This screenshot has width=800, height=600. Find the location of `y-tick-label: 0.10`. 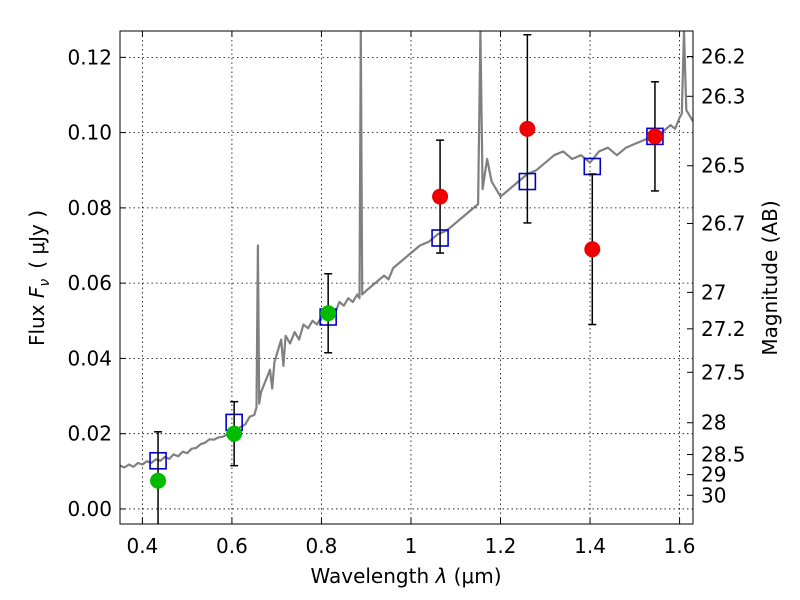

y-tick-label: 0.10 is located at coordinates (89, 133).